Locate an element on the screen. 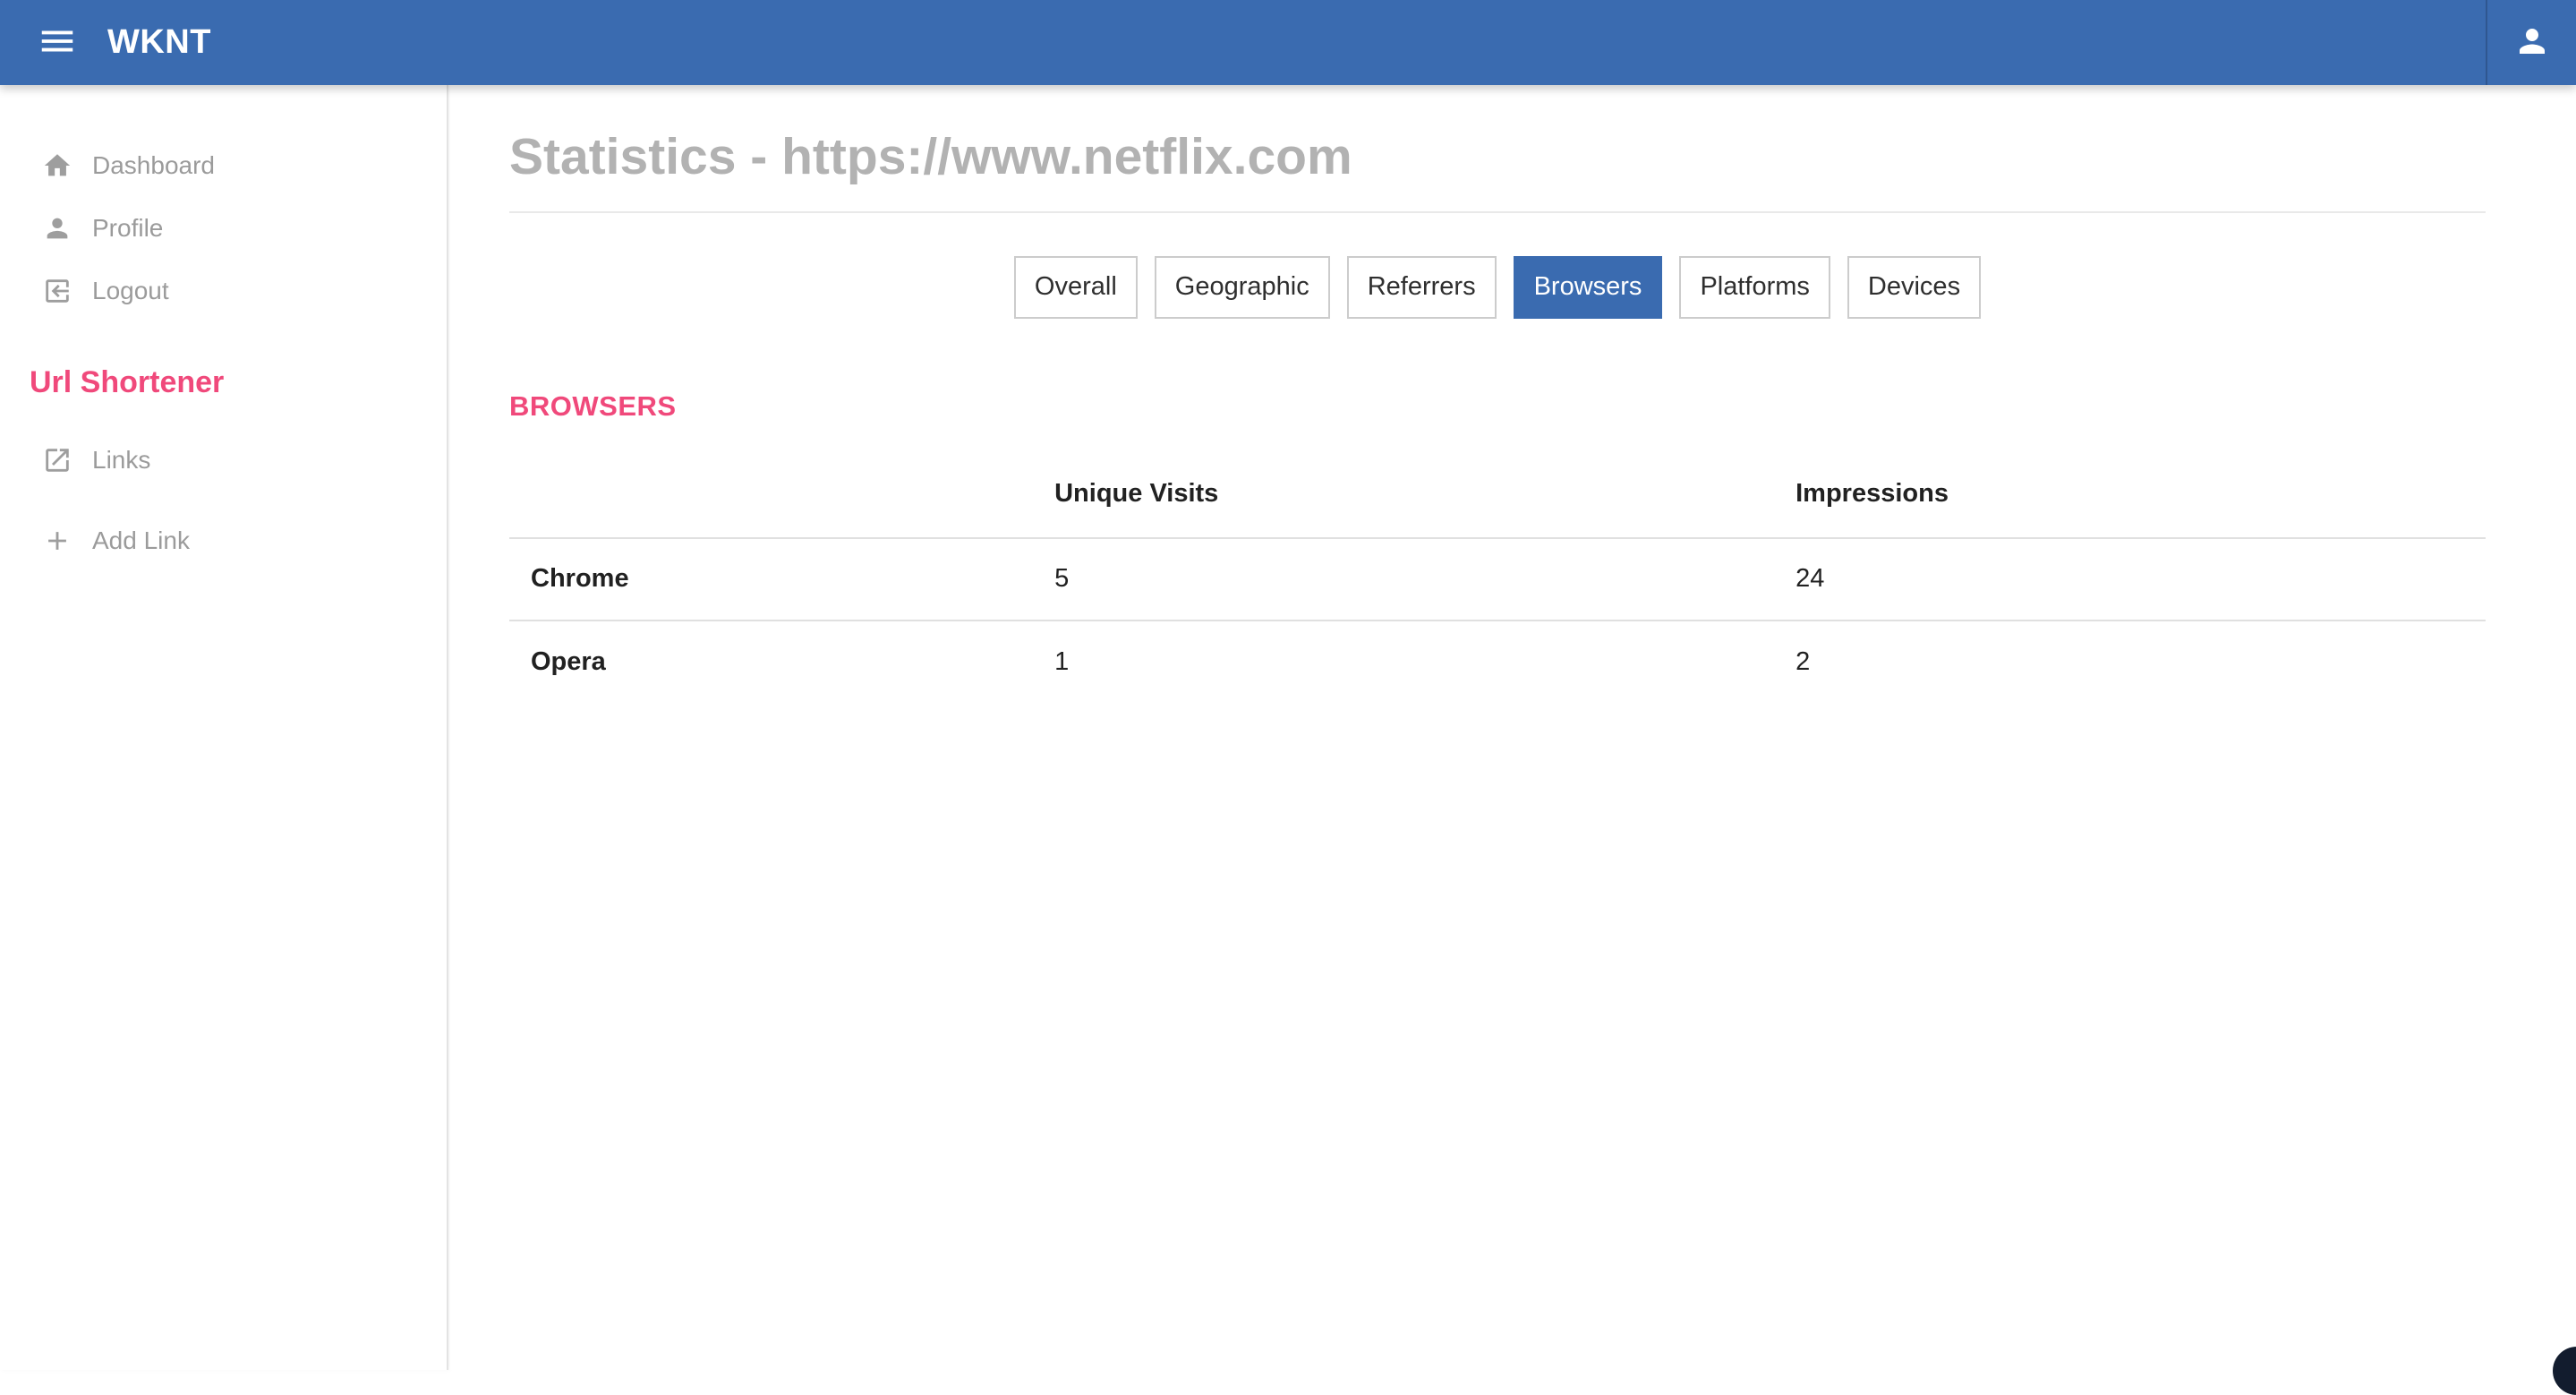 The width and height of the screenshot is (2576, 1395). browser-name: Opera is located at coordinates (568, 661).